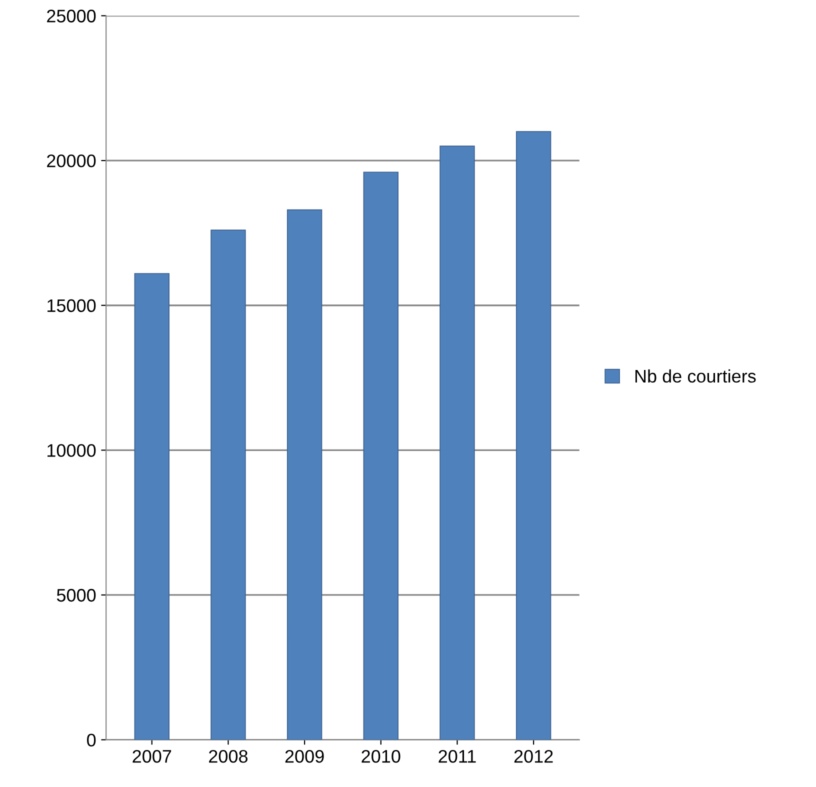  What do you see at coordinates (72, 305) in the screenshot?
I see `y-tick-label: 15000` at bounding box center [72, 305].